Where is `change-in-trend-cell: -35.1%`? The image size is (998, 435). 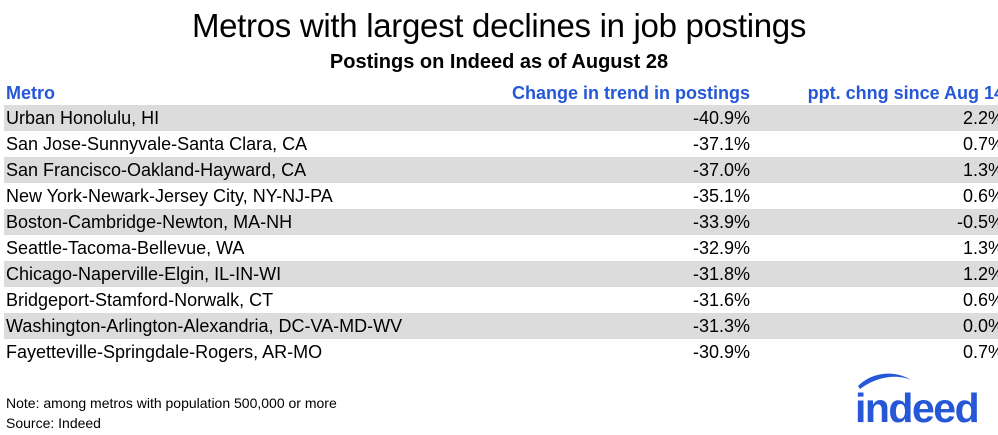 change-in-trend-cell: -35.1% is located at coordinates (615, 196).